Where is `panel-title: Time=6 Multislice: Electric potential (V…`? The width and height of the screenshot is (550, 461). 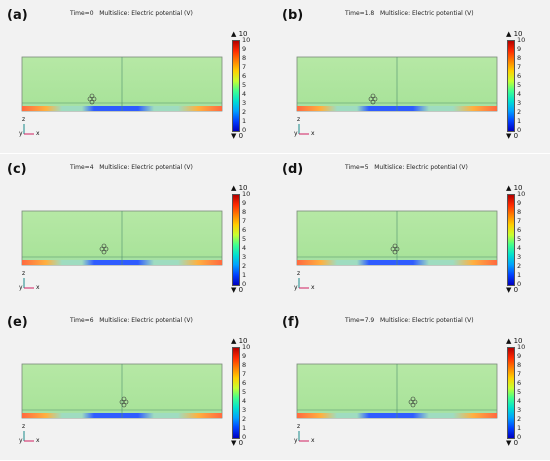
panel-title: Time=6 Multislice: Electric potential (V… is located at coordinates (131, 320).